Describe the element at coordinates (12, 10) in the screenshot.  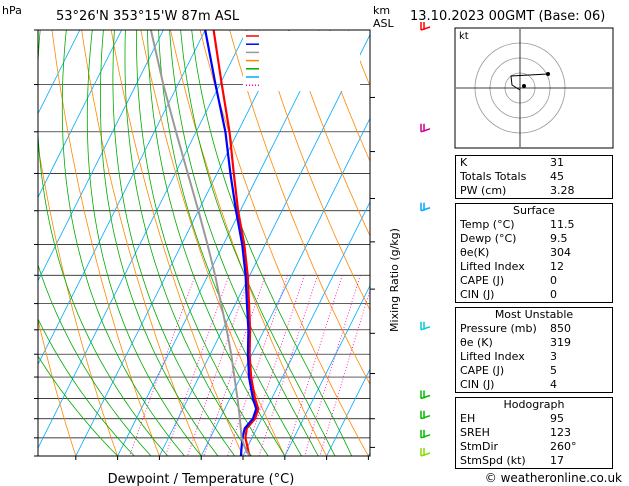
I see `hpa-unit-label: hPa` at that location.